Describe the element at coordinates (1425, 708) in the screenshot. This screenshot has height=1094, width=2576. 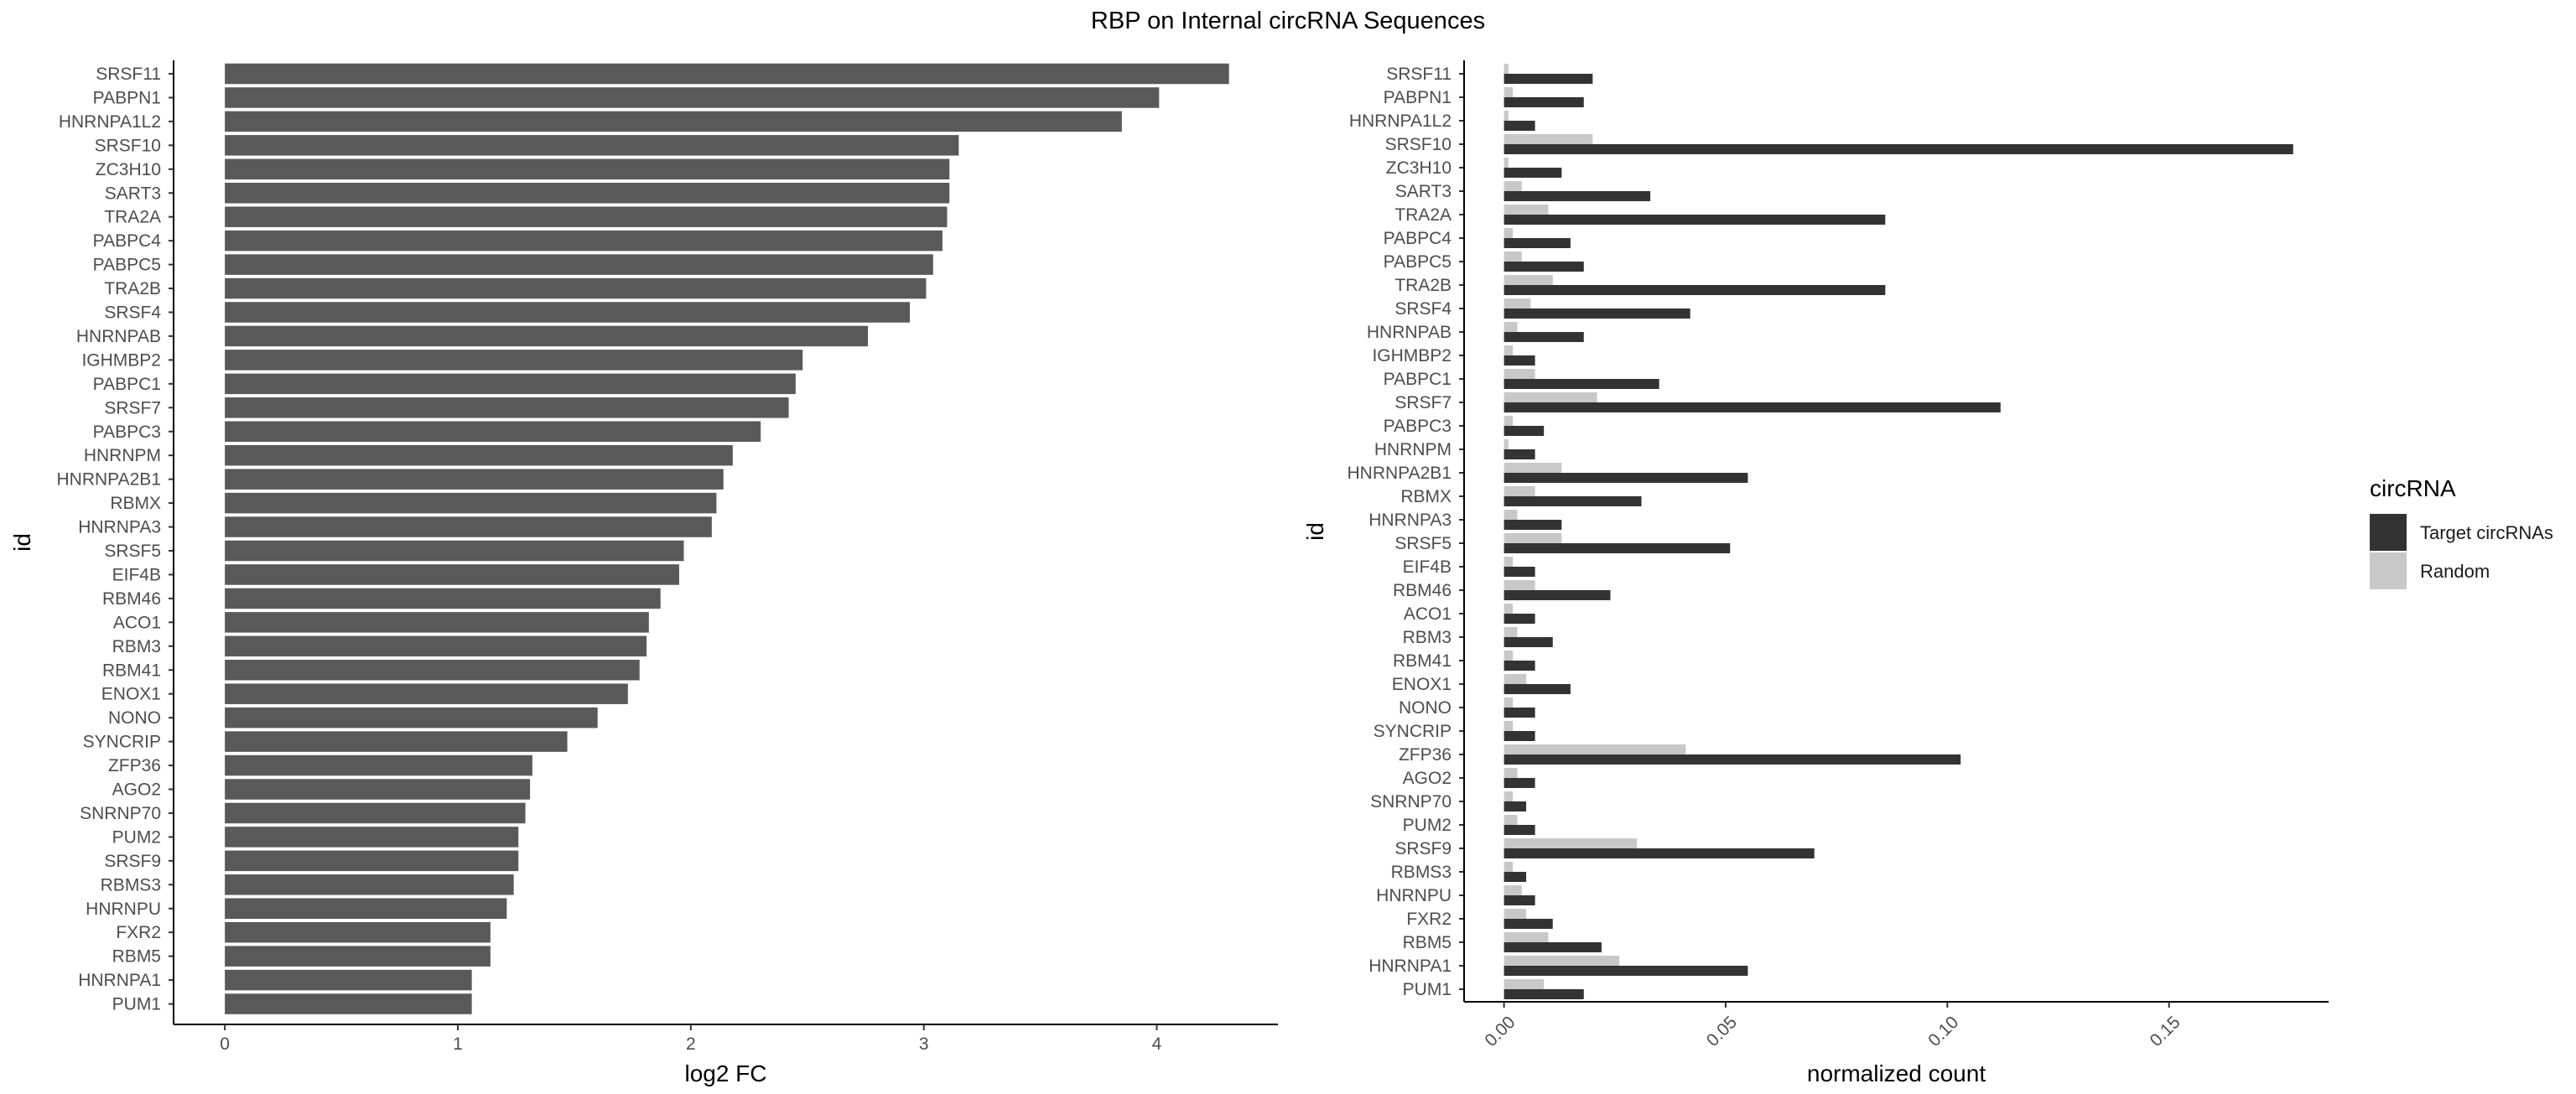
I see `y-tick-label: NONO` at that location.